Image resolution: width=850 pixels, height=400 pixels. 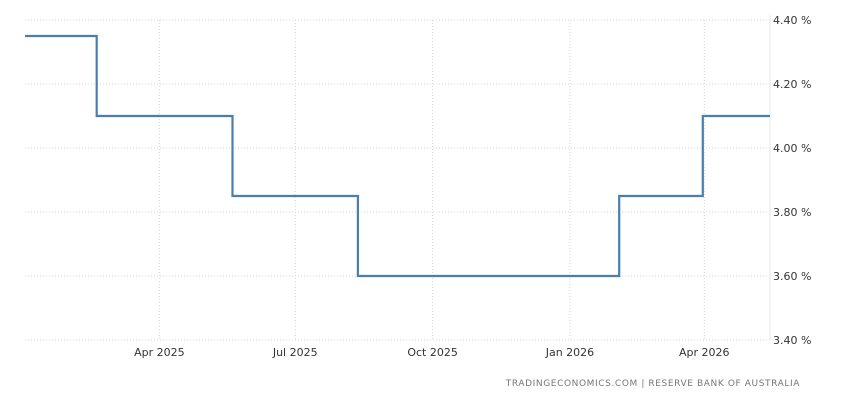 I want to click on y-tick-label: 3.40 %, so click(x=792, y=340).